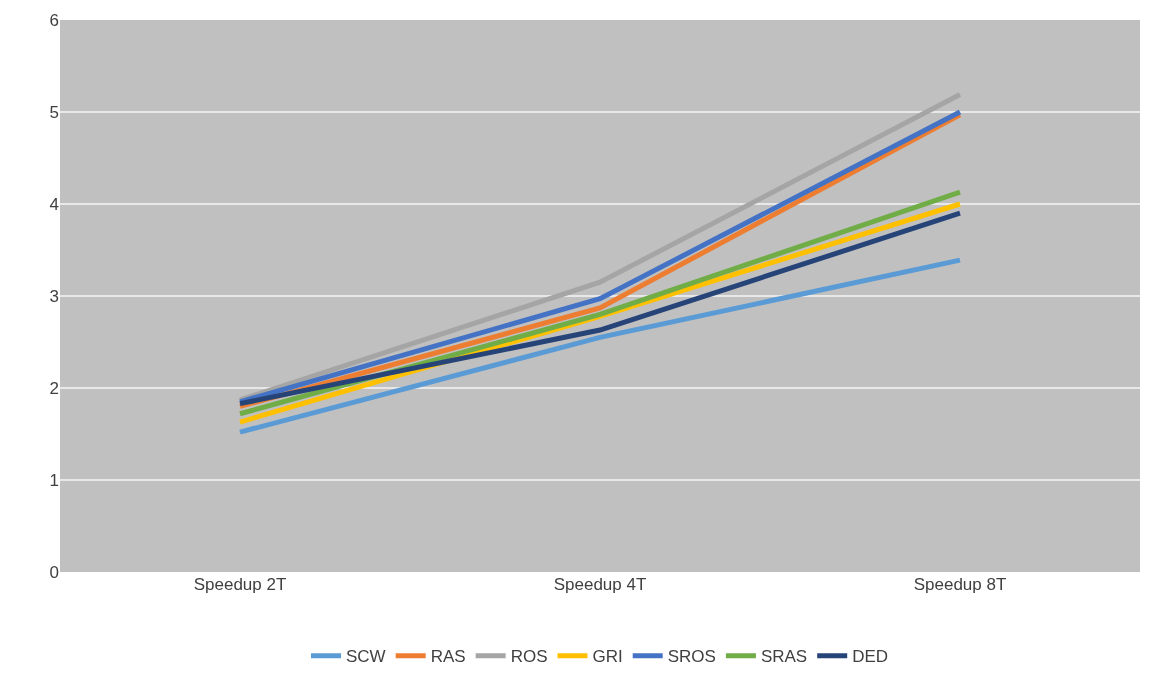 Image resolution: width=1160 pixels, height=686 pixels. Describe the element at coordinates (607, 657) in the screenshot. I see `legend-label: GRI` at that location.